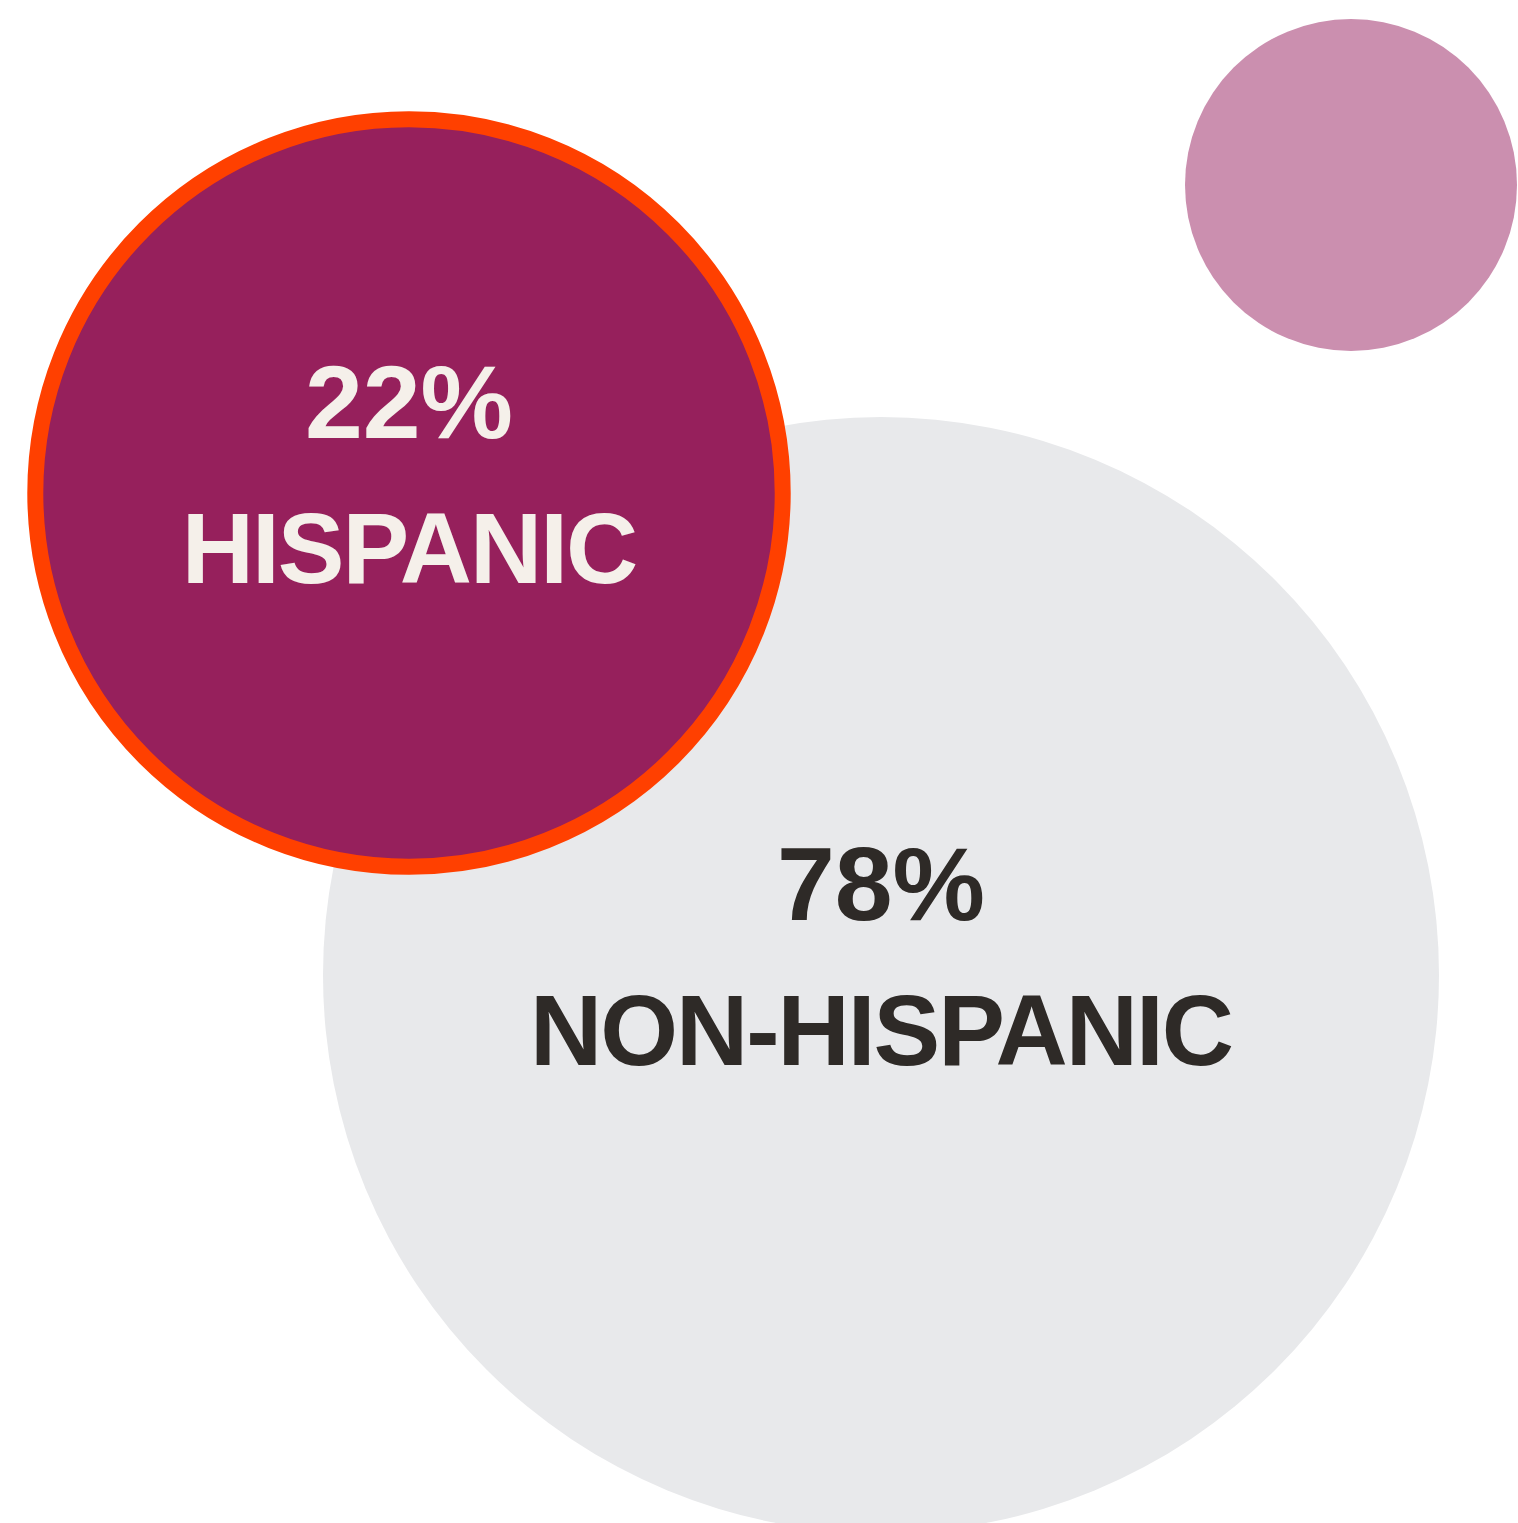 Image resolution: width=1518 pixels, height=1523 pixels. What do you see at coordinates (881, 1030) in the screenshot?
I see `category-label: NON-HISPANIC` at bounding box center [881, 1030].